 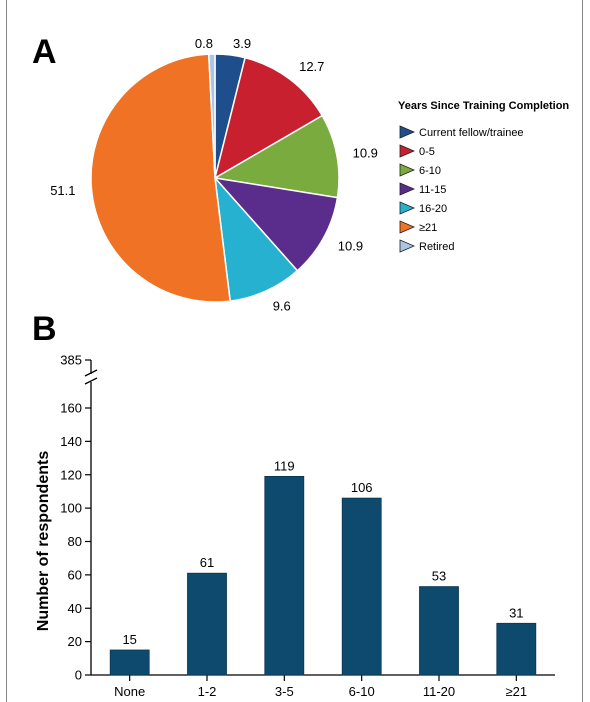 What do you see at coordinates (282, 306) in the screenshot?
I see `pie-label-16-20: 9.6` at bounding box center [282, 306].